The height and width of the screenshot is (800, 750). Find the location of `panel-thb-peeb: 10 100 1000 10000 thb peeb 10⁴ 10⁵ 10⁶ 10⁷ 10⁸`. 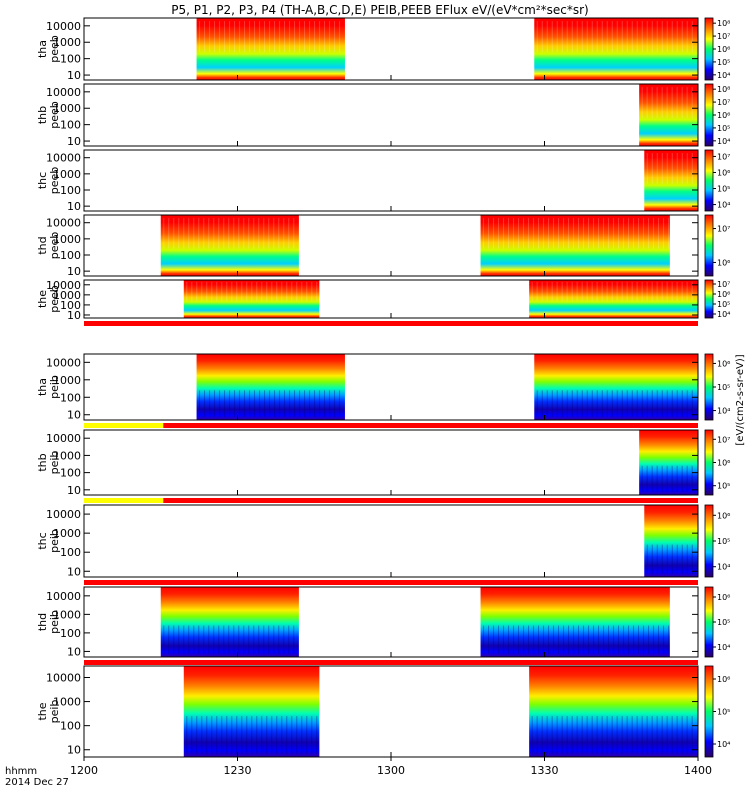

panel-thb-peeb: 10 100 1000 10000 thb peeb 10⁴ 10⁵ 10⁶ 10⁷ 10⁸ is located at coordinates (383, 115).